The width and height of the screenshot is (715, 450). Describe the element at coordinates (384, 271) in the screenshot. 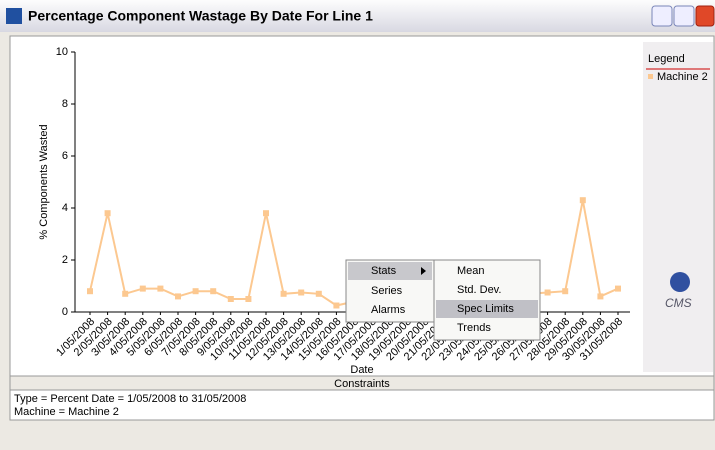

I see `menu-item: Stats` at that location.